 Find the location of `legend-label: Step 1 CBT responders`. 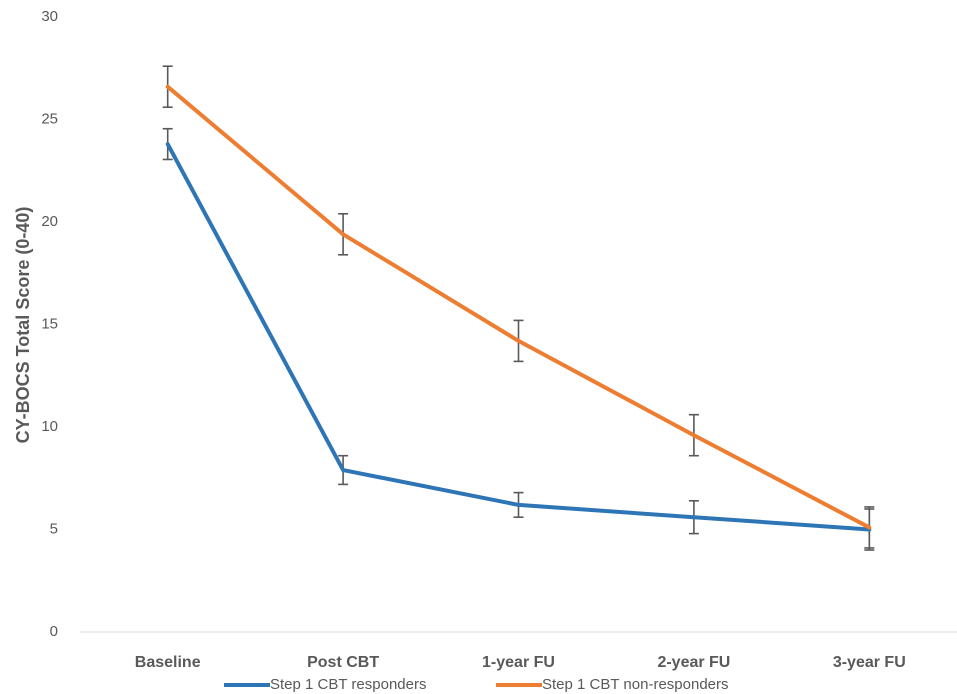

legend-label: Step 1 CBT responders is located at coordinates (348, 684).